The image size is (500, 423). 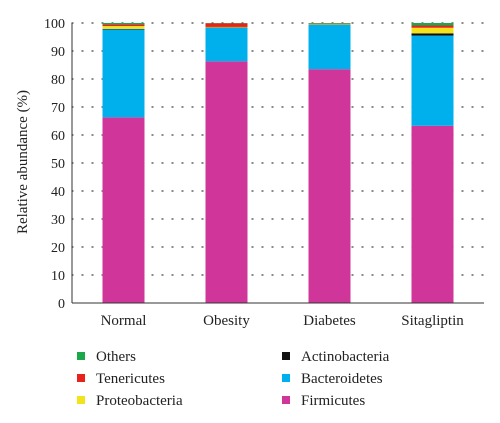 What do you see at coordinates (139, 401) in the screenshot?
I see `legend-label: Proteobacteria` at bounding box center [139, 401].